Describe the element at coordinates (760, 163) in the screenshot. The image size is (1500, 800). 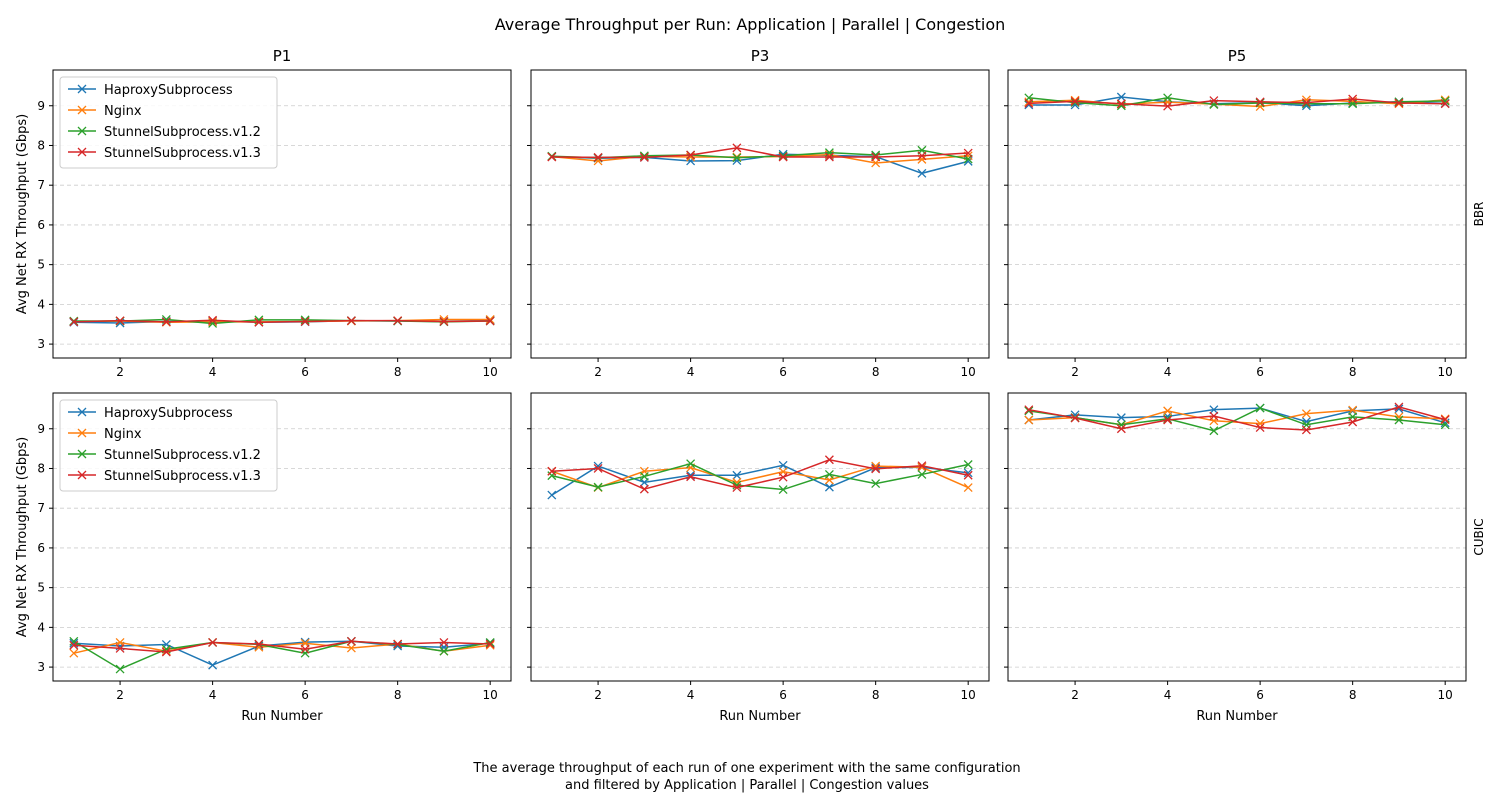
I see `series-haproxysubprocess` at that location.